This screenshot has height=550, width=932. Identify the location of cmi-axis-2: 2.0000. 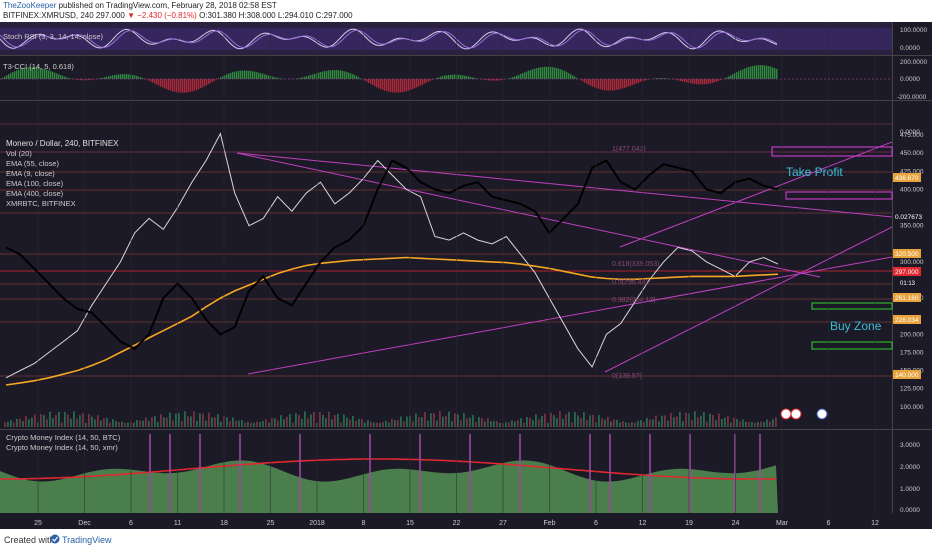
(910, 467).